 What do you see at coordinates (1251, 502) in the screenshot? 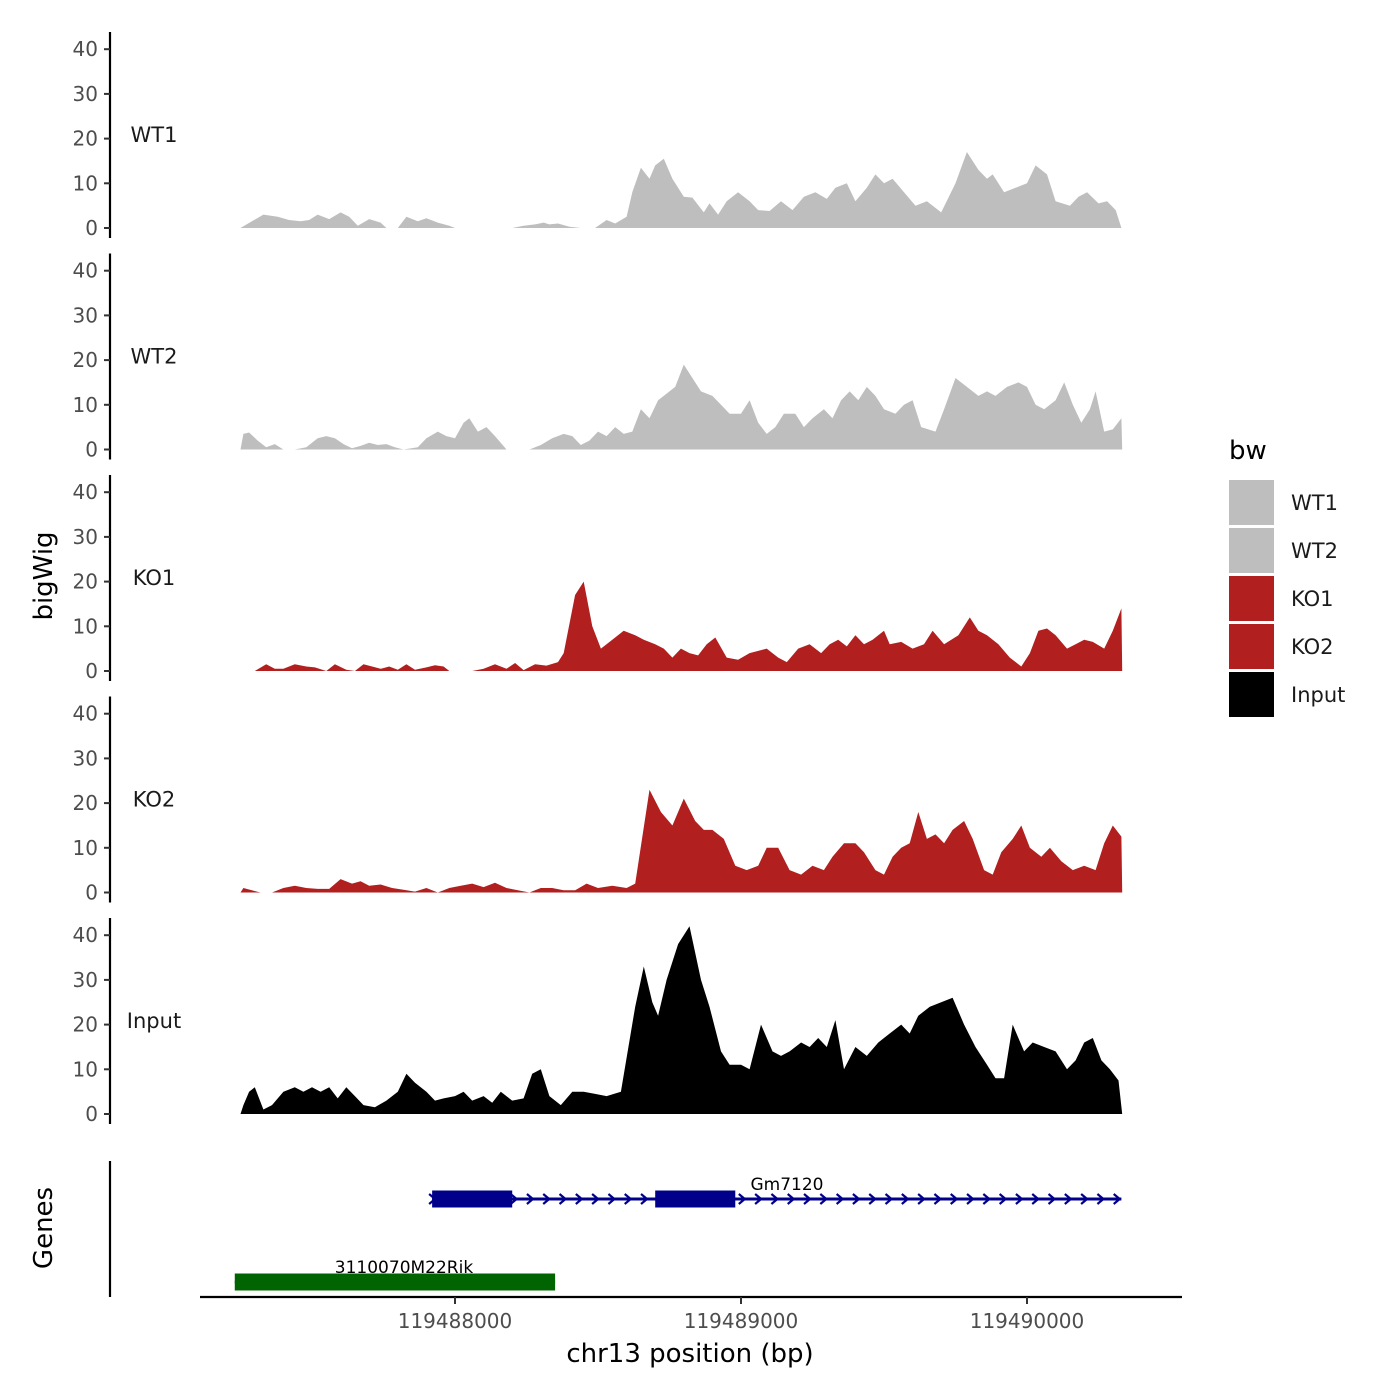
I see `legend-key-wt1` at bounding box center [1251, 502].